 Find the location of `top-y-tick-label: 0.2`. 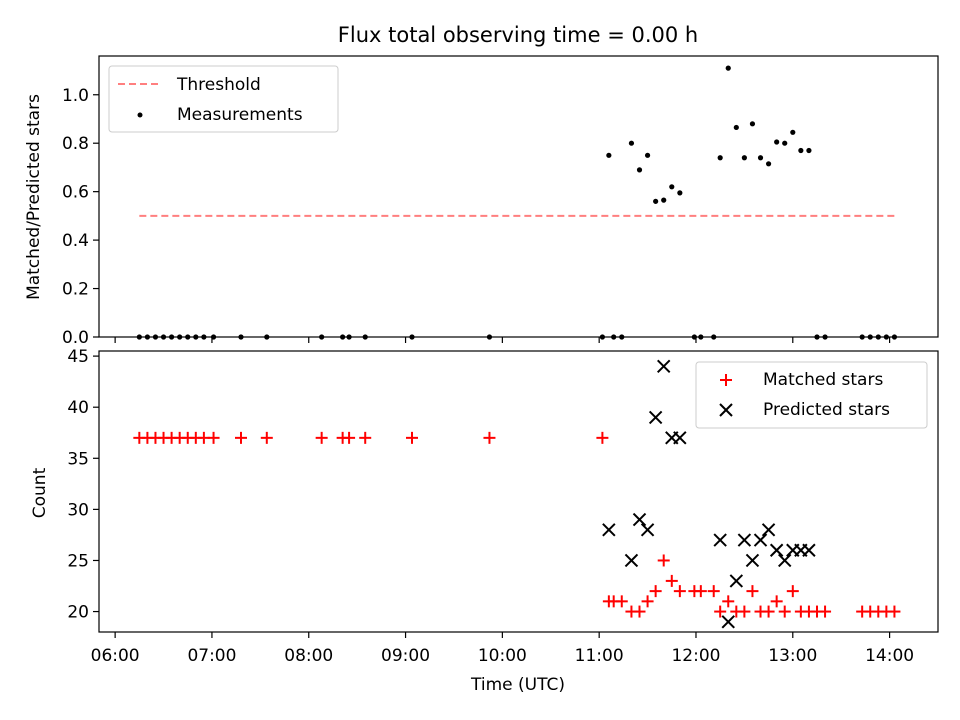

top-y-tick-label: 0.2 is located at coordinates (75, 290).